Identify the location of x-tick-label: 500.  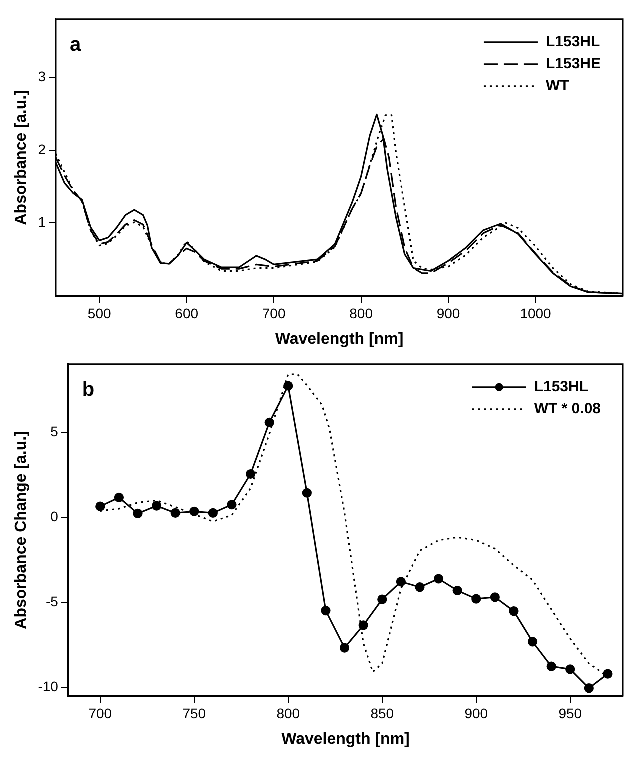
(100, 313).